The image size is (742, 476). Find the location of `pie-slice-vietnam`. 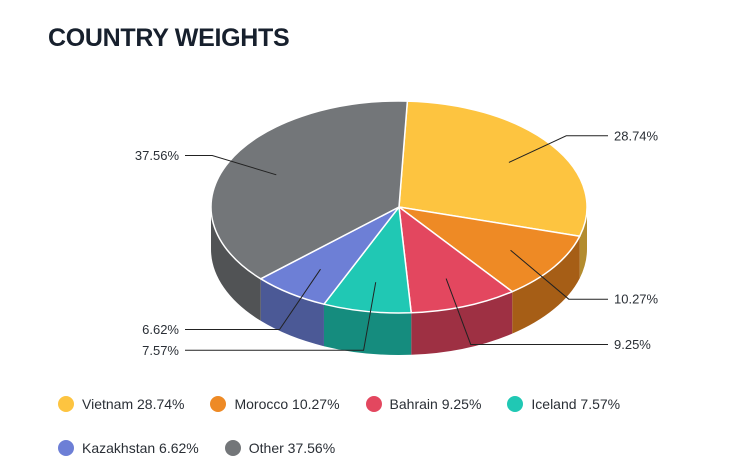

pie-slice-vietnam is located at coordinates (493, 168).